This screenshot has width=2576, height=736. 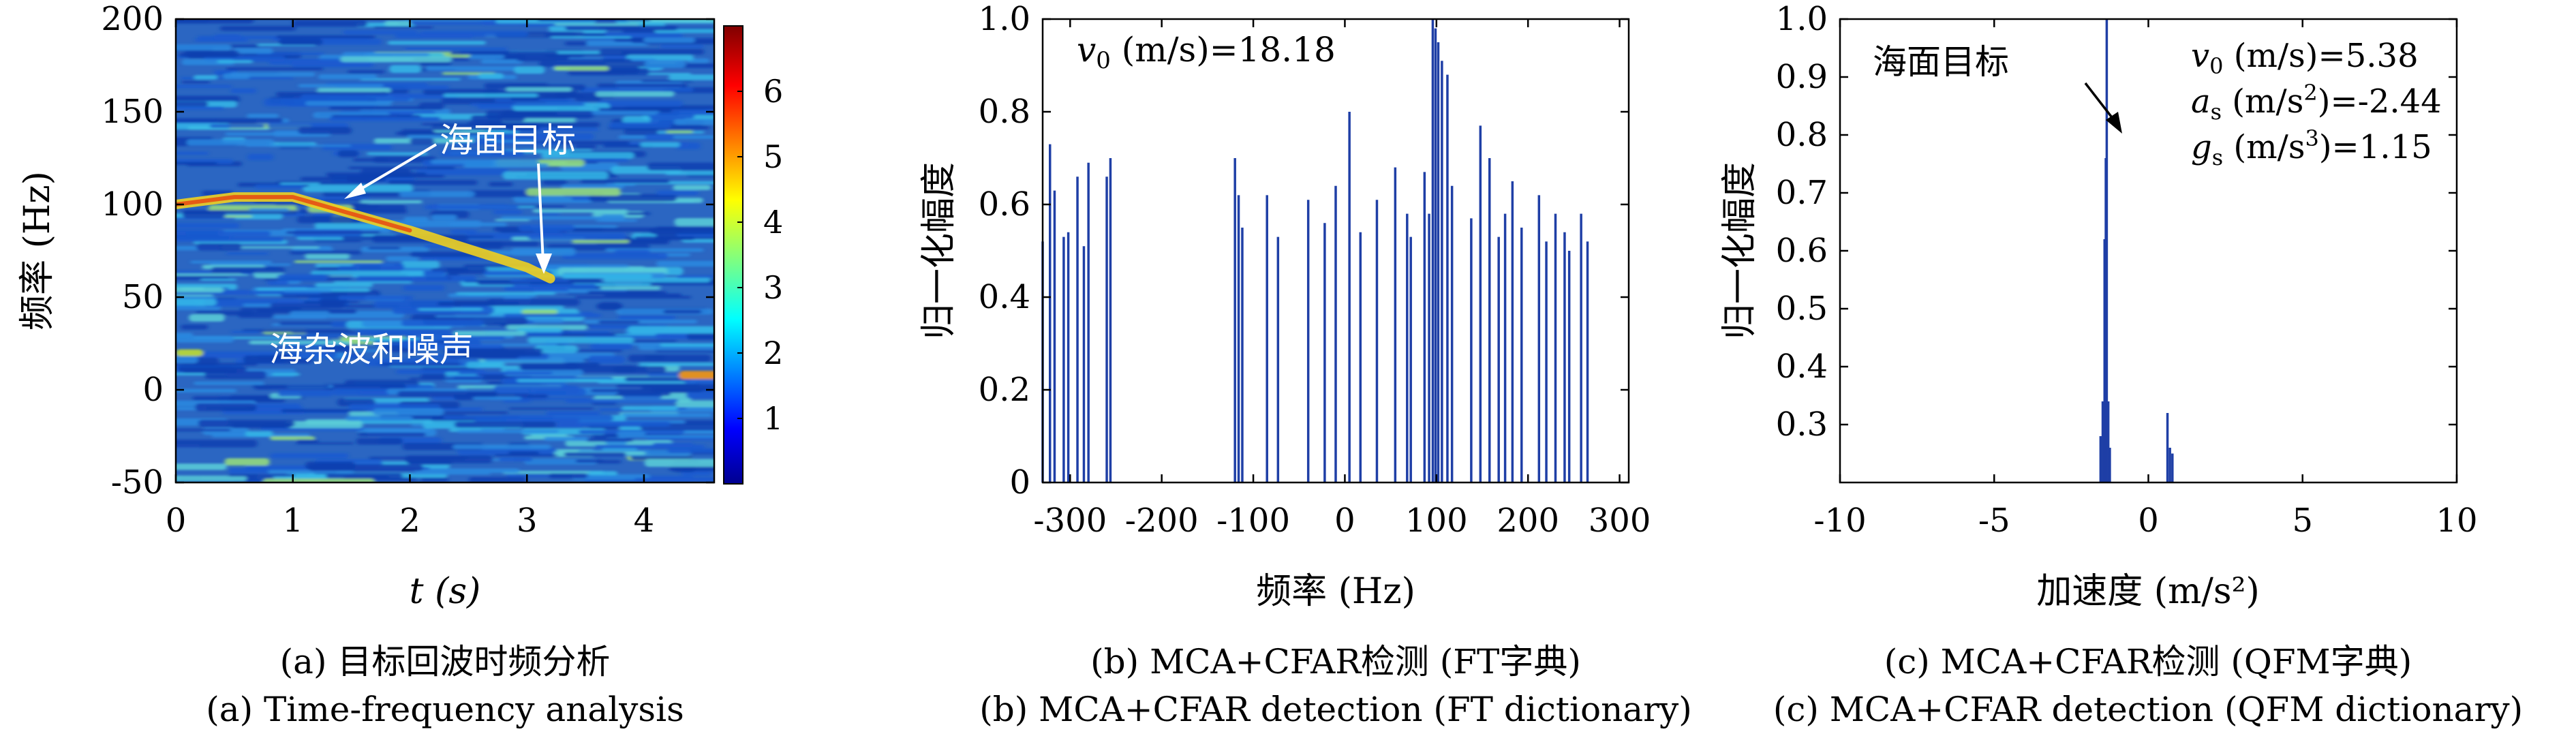 What do you see at coordinates (143, 297) in the screenshot?
I see `y-tick-label: 50` at bounding box center [143, 297].